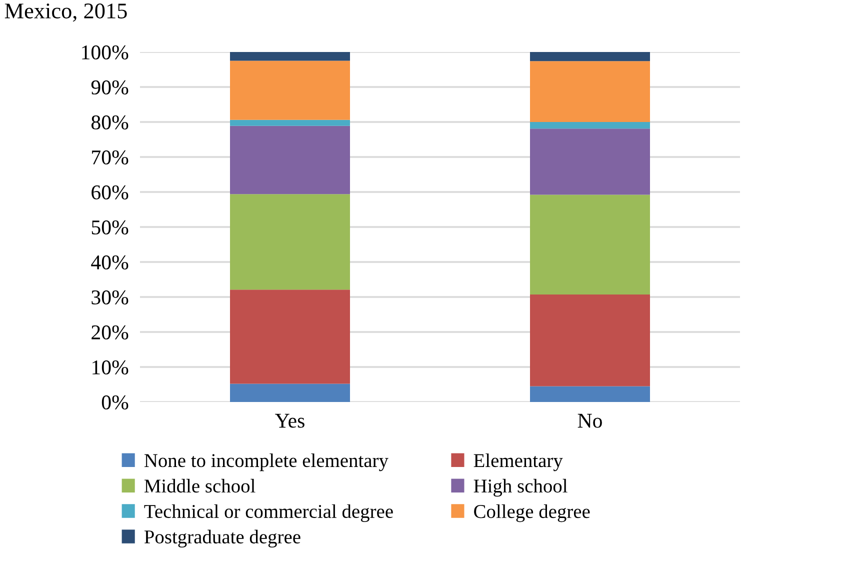  I want to click on legend-label: High school, so click(521, 487).